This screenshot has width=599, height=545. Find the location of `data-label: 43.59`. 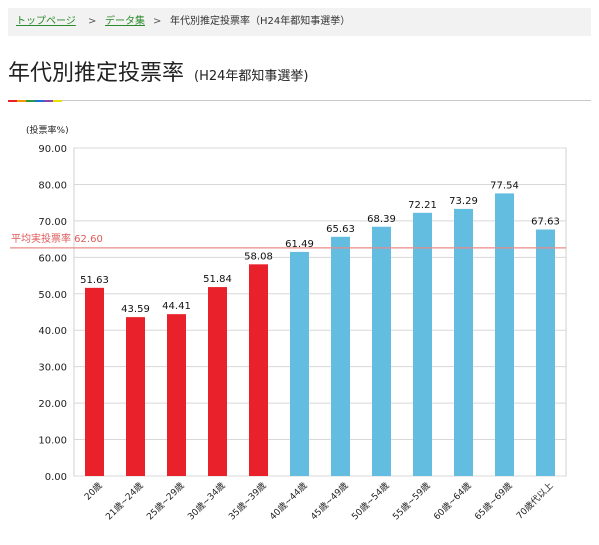

data-label: 43.59 is located at coordinates (135, 309).